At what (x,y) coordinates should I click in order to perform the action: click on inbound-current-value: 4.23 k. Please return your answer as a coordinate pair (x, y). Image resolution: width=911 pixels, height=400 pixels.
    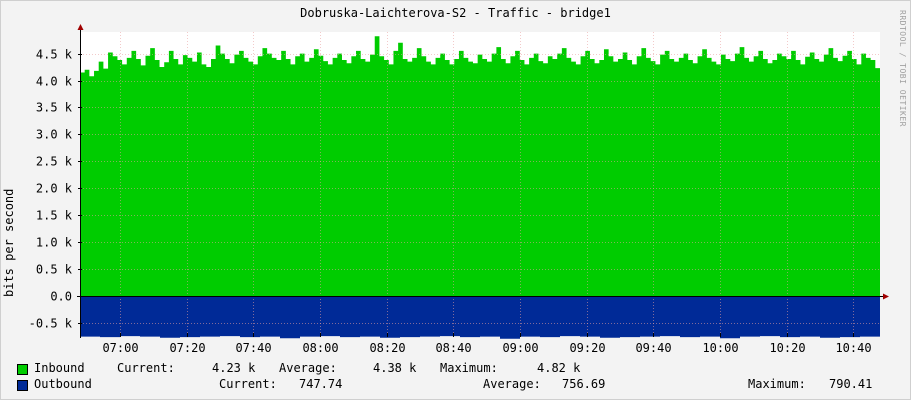
    Looking at the image, I should click on (234, 368).